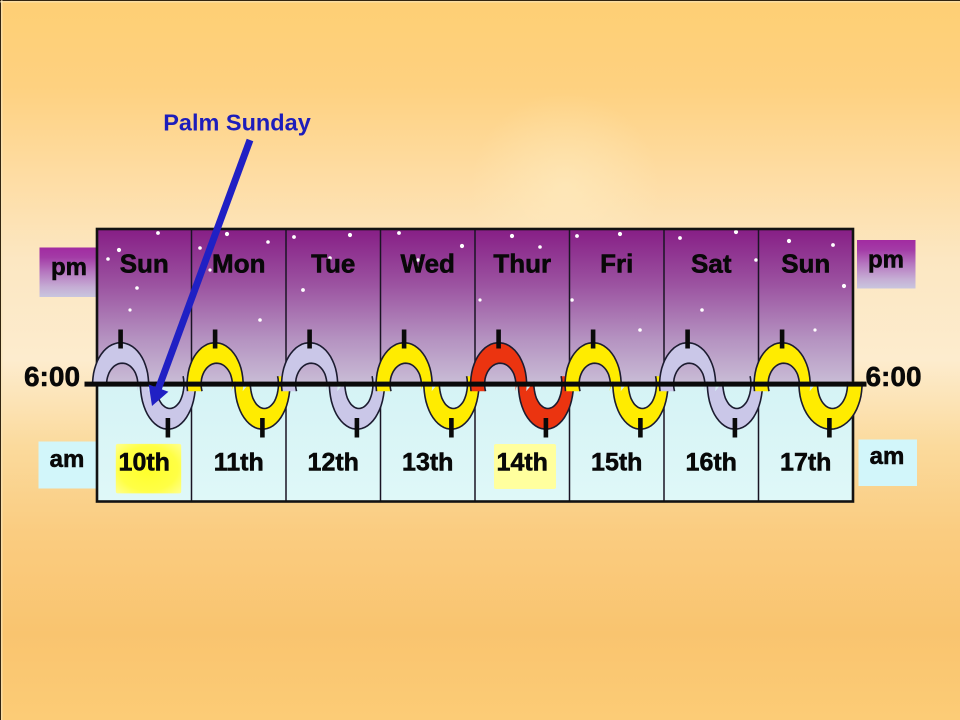  What do you see at coordinates (805, 463) in the screenshot?
I see `svg-text: 17th` at bounding box center [805, 463].